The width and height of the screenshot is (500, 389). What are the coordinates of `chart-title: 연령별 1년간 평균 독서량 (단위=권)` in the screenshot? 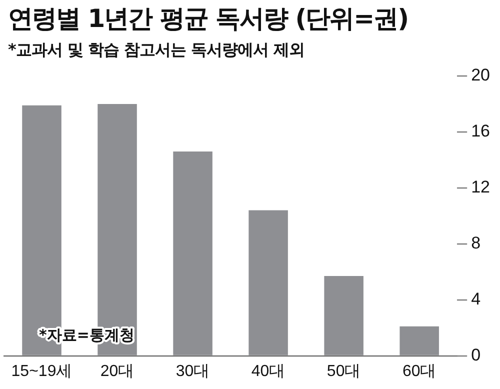 It's located at (208, 19).